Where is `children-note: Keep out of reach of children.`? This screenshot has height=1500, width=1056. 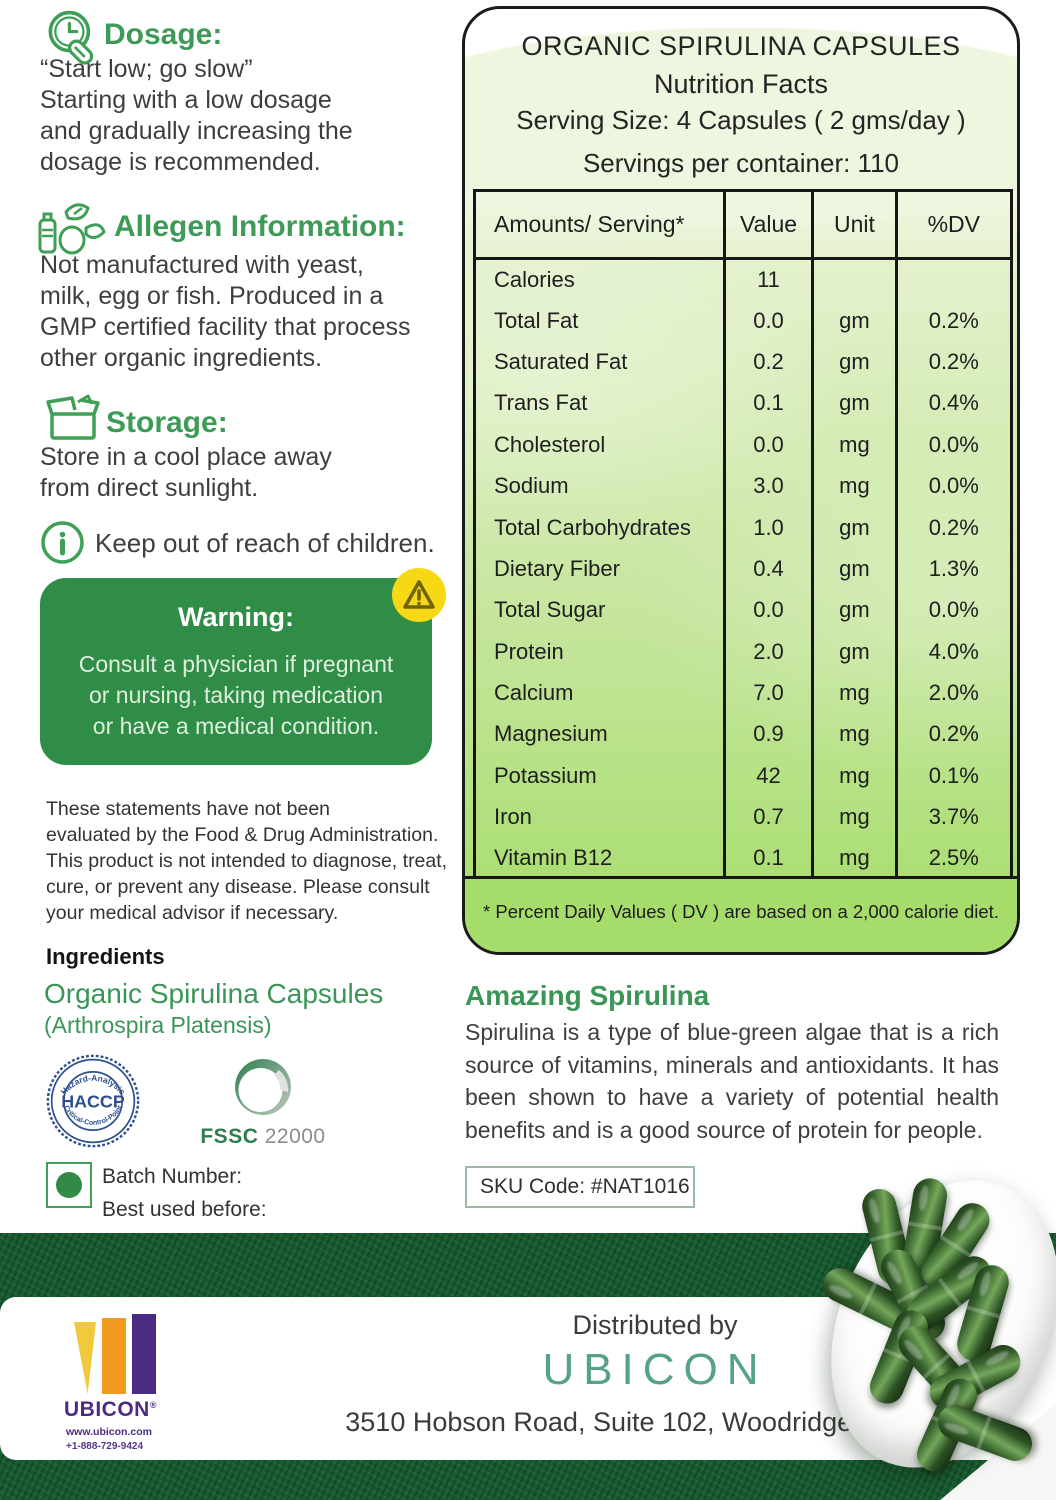 children-note: Keep out of reach of children. is located at coordinates (265, 543).